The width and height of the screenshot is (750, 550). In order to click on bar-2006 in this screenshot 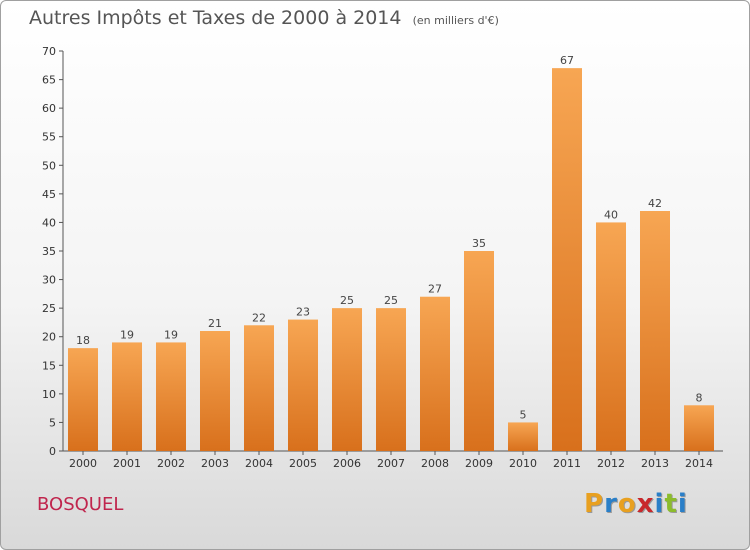, I will do `click(347, 379)`.